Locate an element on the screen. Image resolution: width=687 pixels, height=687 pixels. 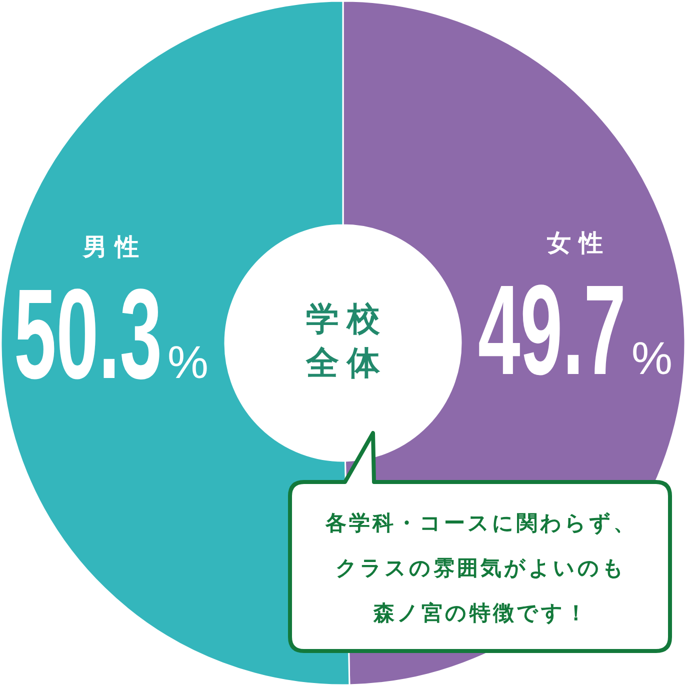
annotation: 各学科・コースに関わらず、クラスの雰囲気がよいのも森ノ宮の特徴です！ is located at coordinates (481, 568).